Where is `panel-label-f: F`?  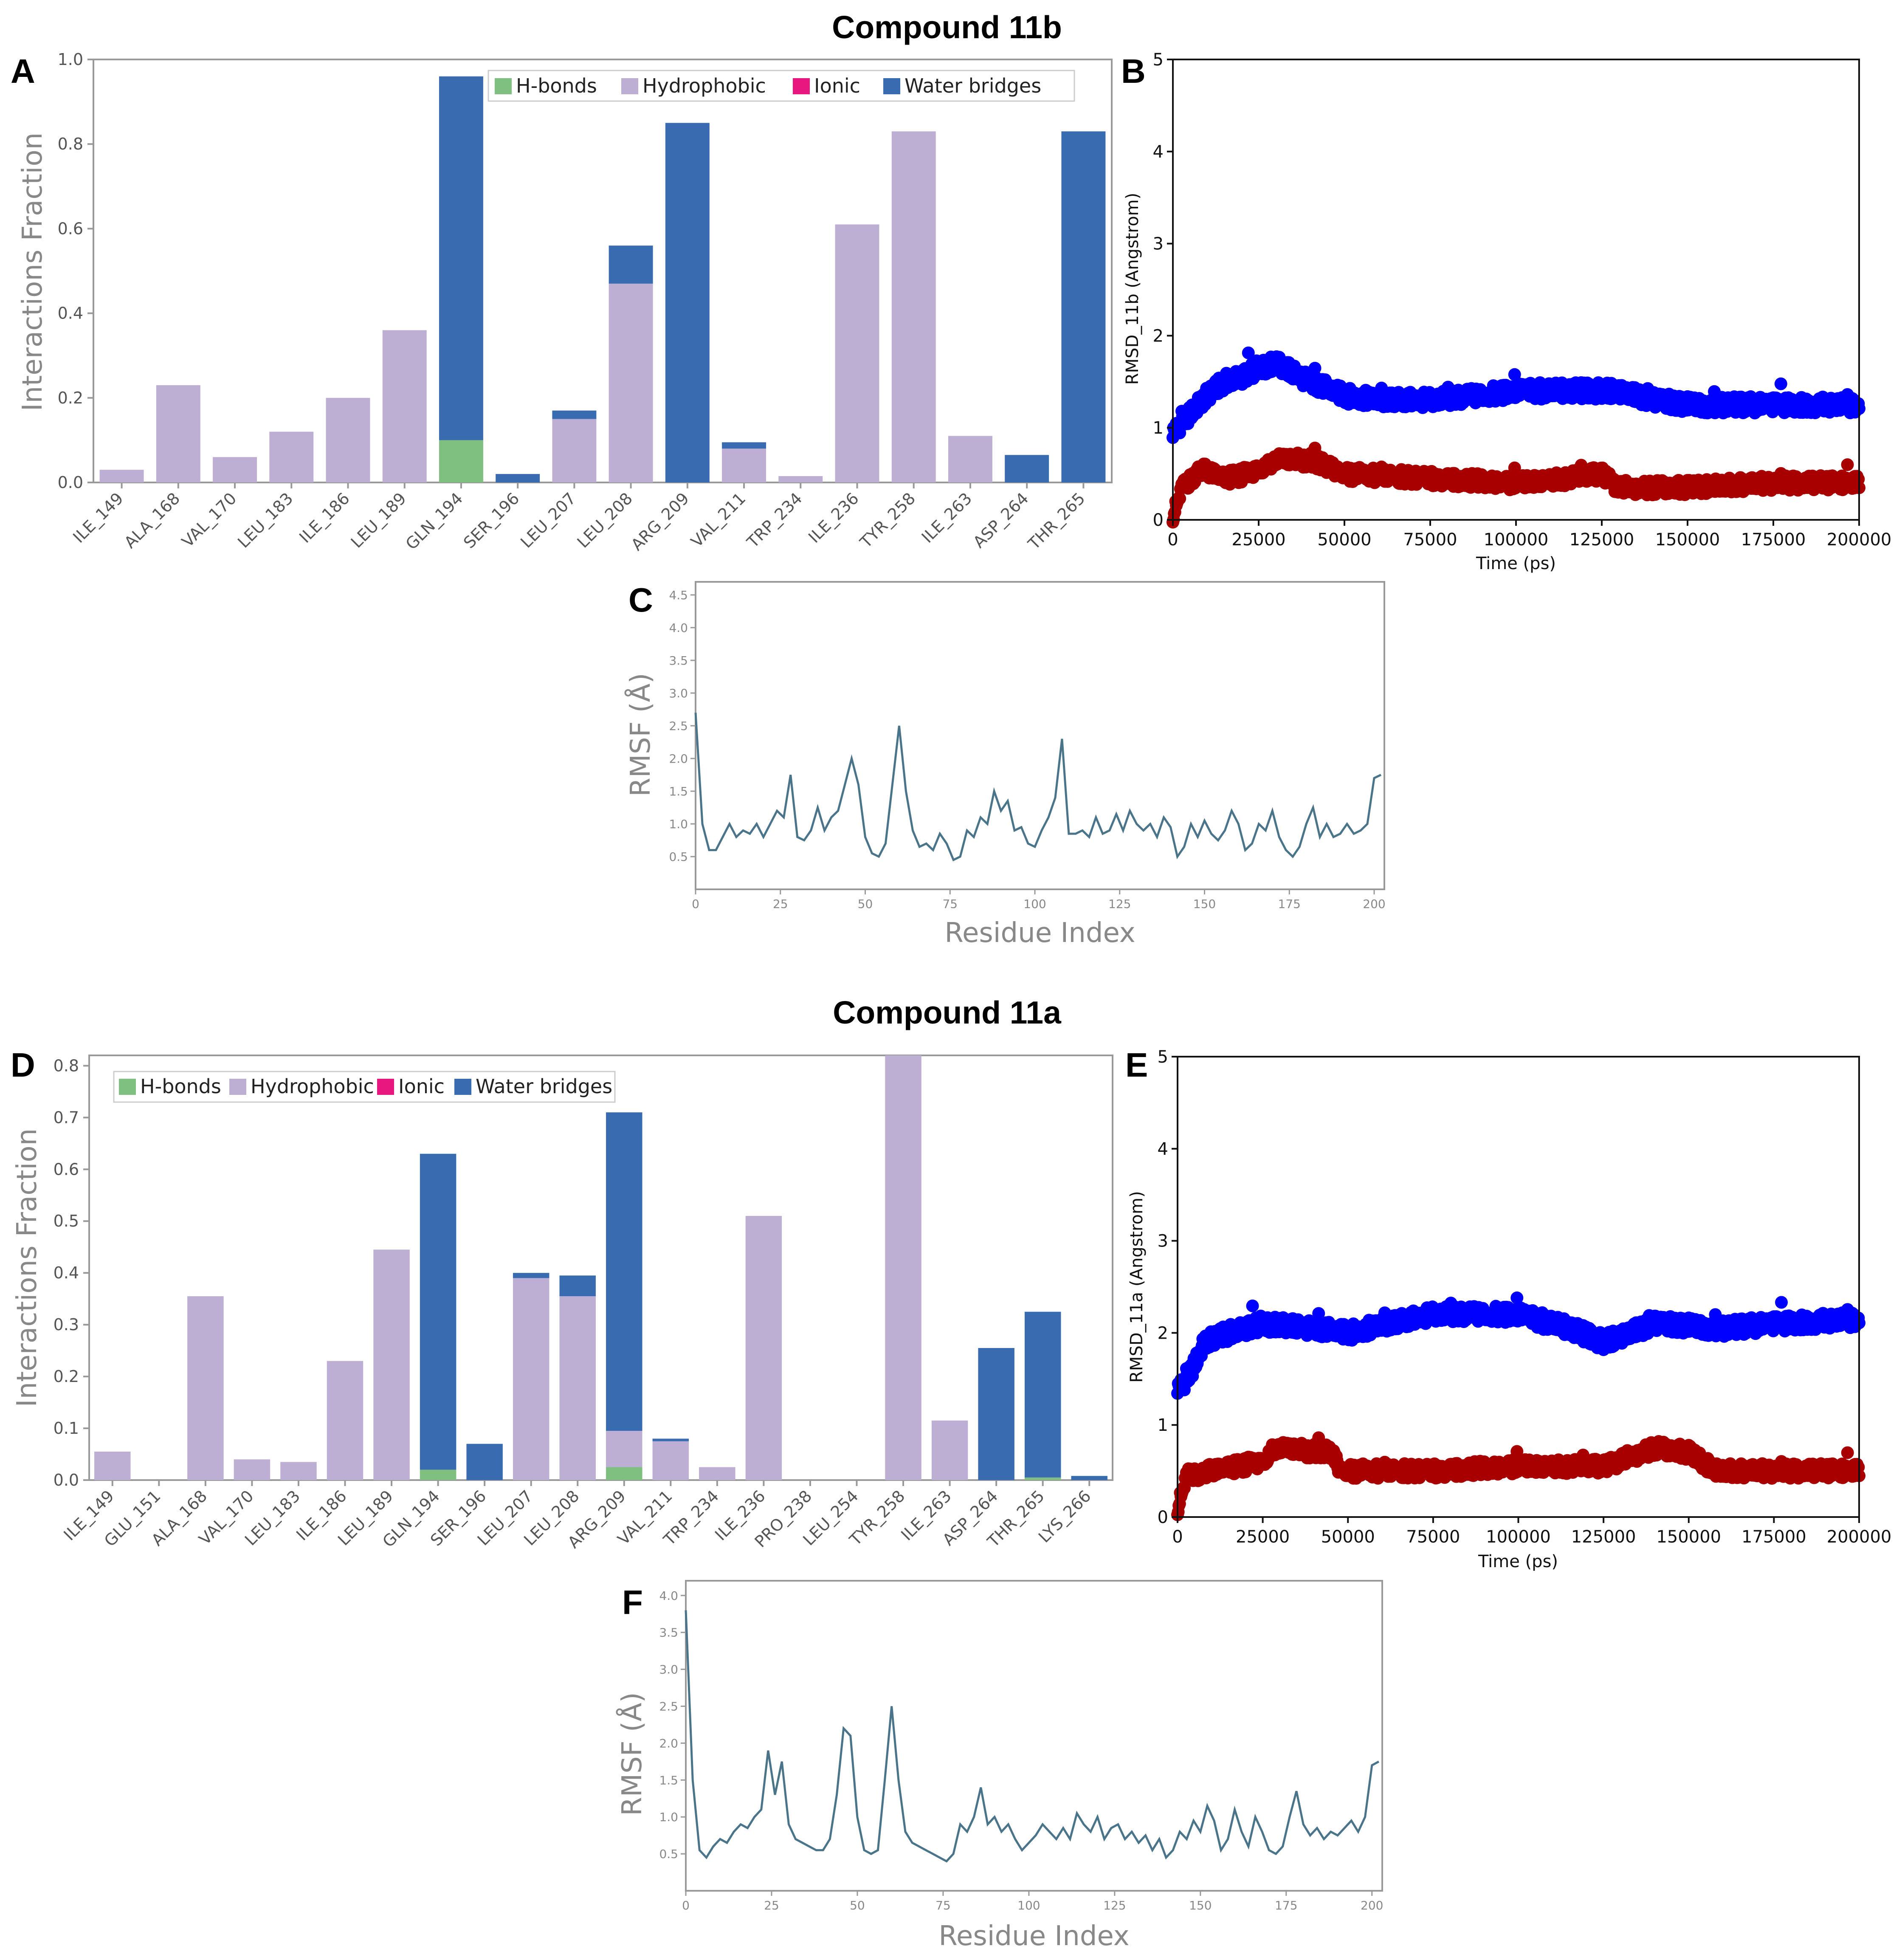 panel-label-f: F is located at coordinates (632, 1602).